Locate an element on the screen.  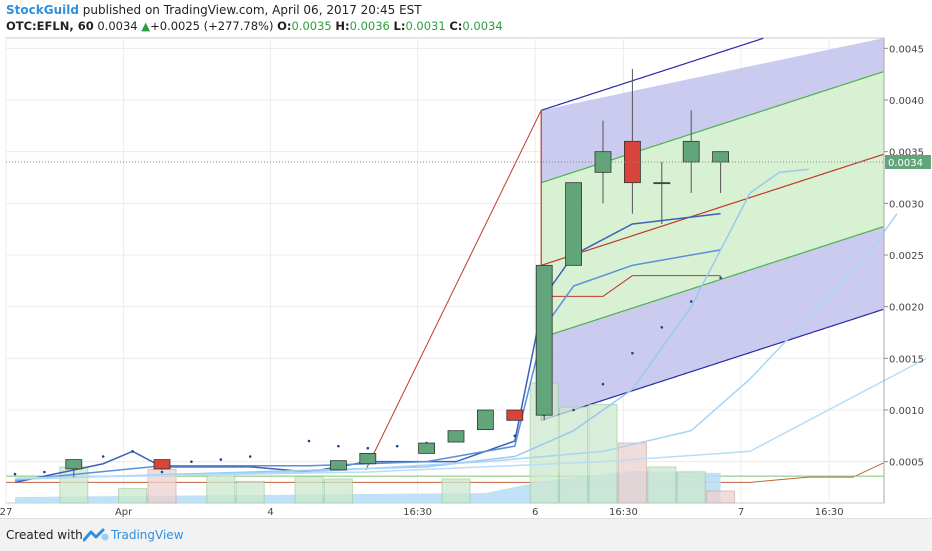
tradingview-logo-icon is located at coordinates (96, 535).